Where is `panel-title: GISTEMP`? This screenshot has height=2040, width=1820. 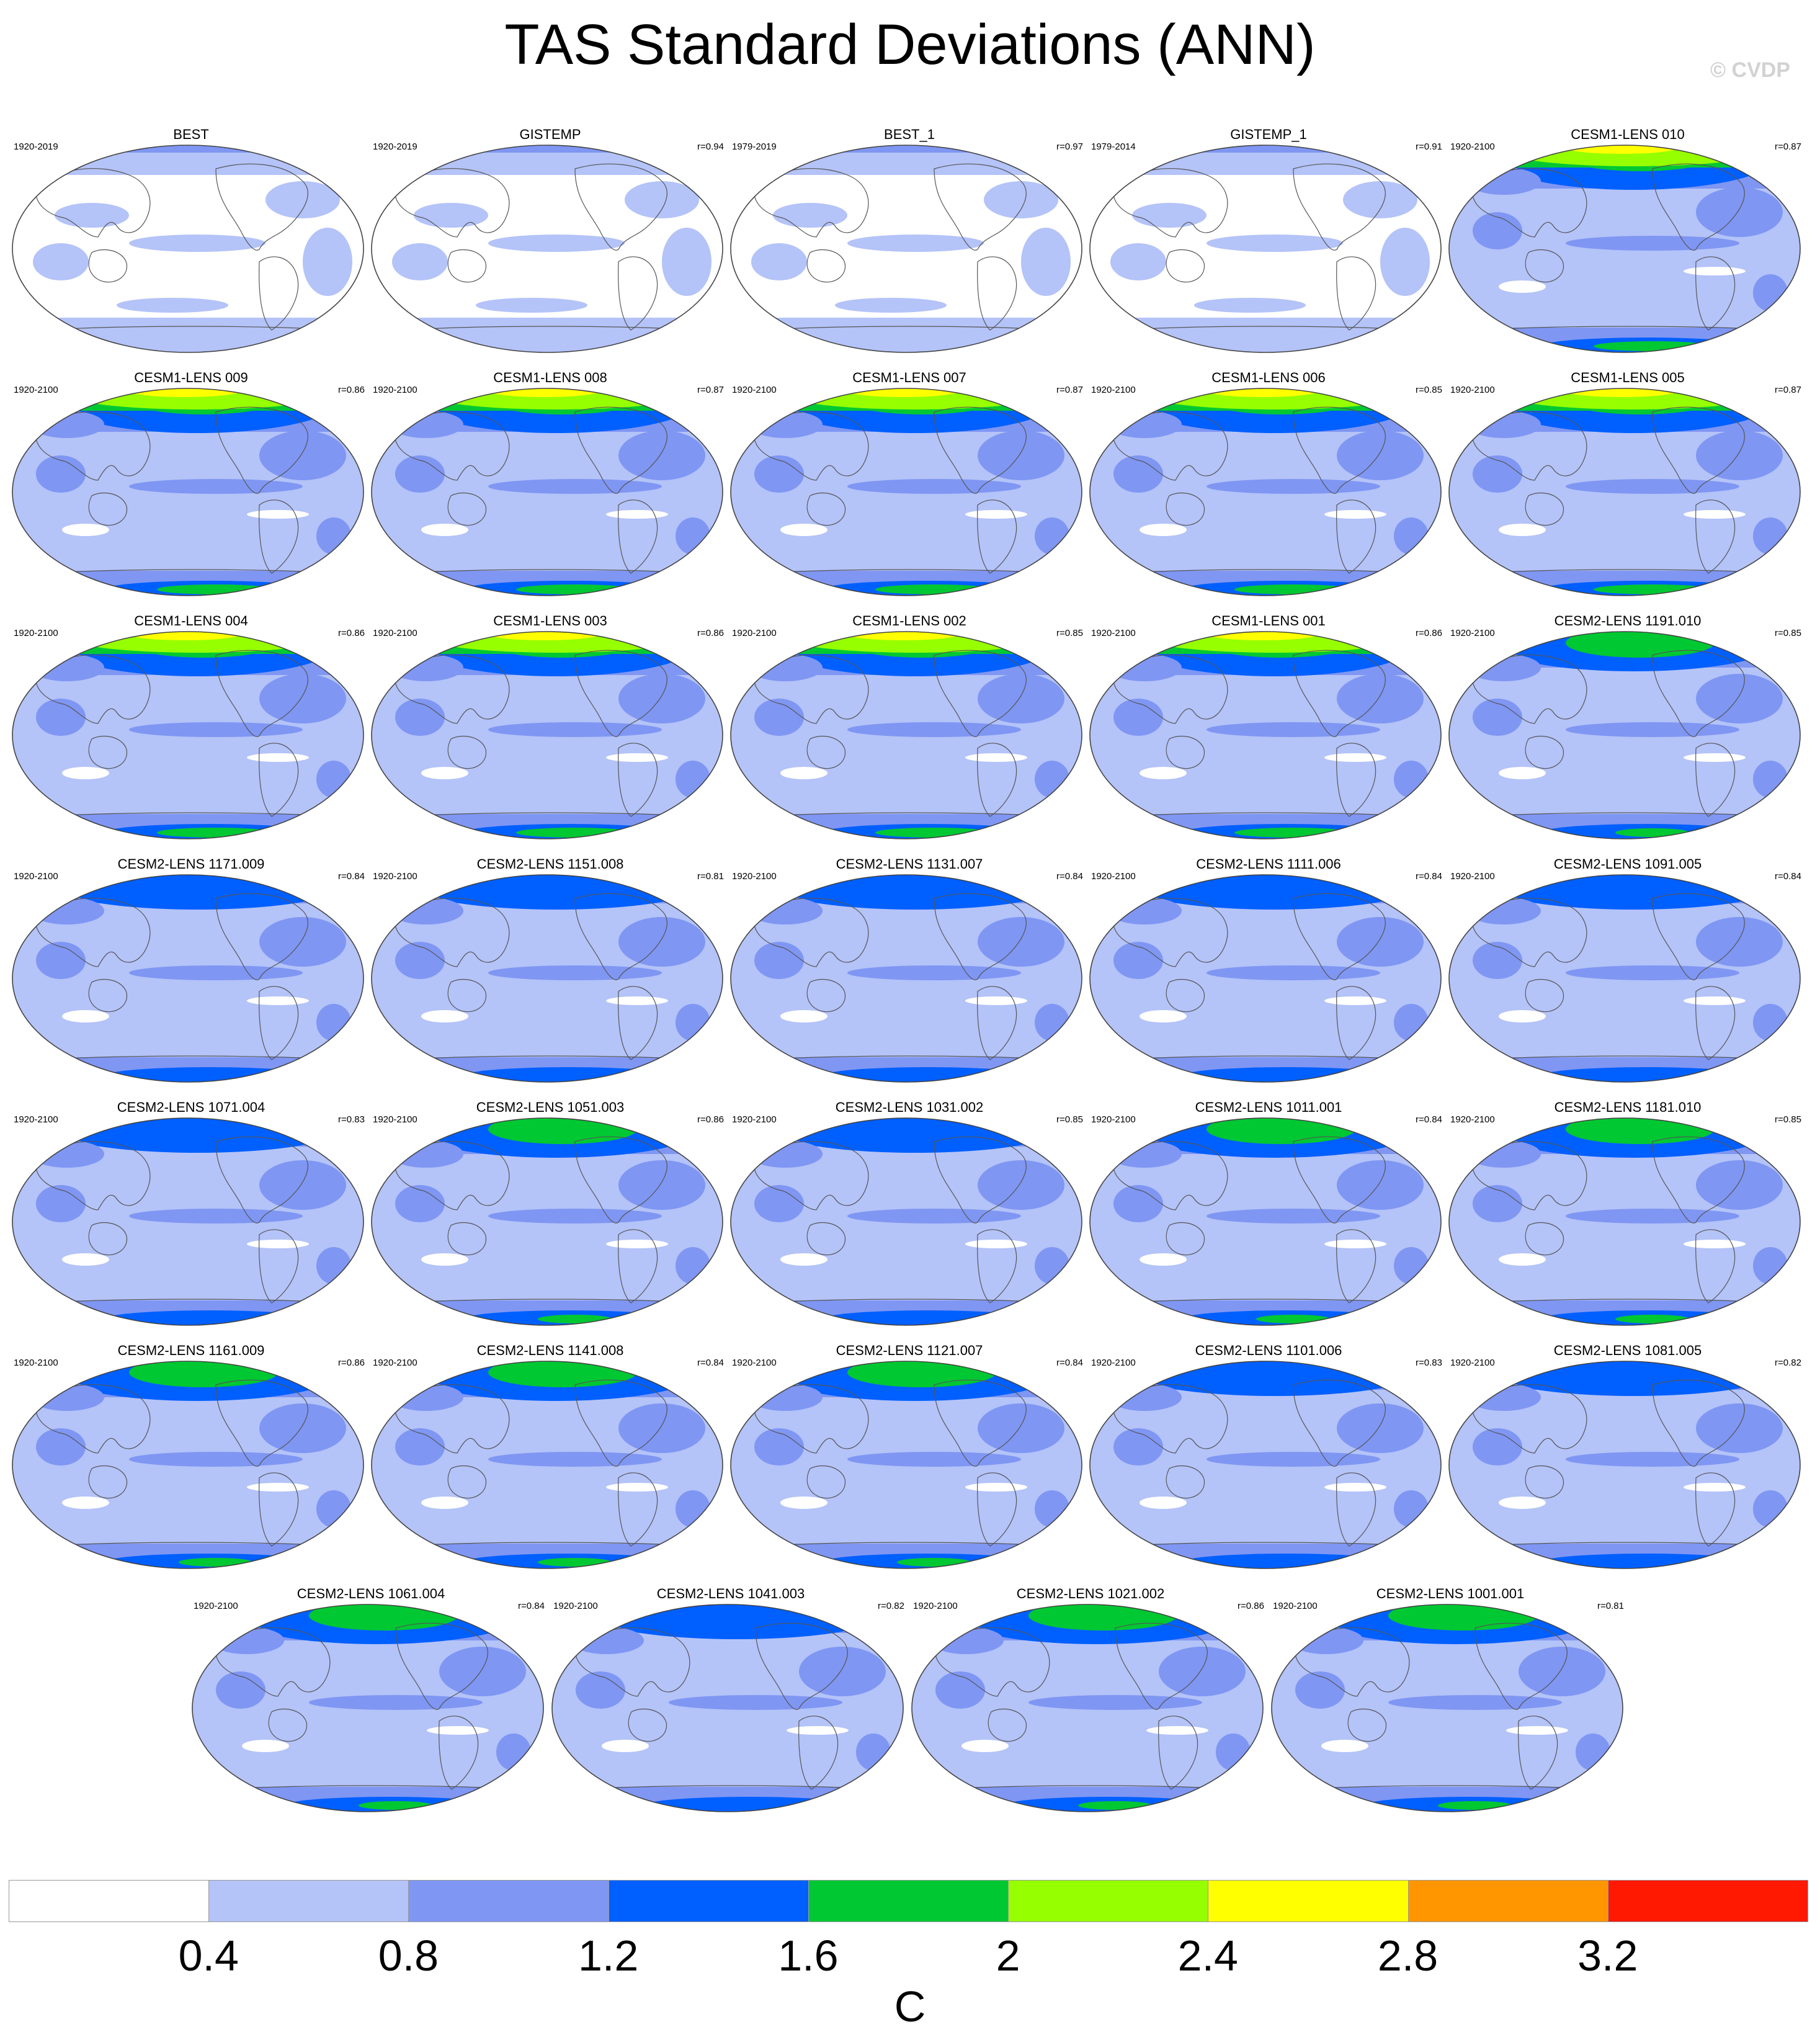
panel-title: GISTEMP is located at coordinates (550, 134).